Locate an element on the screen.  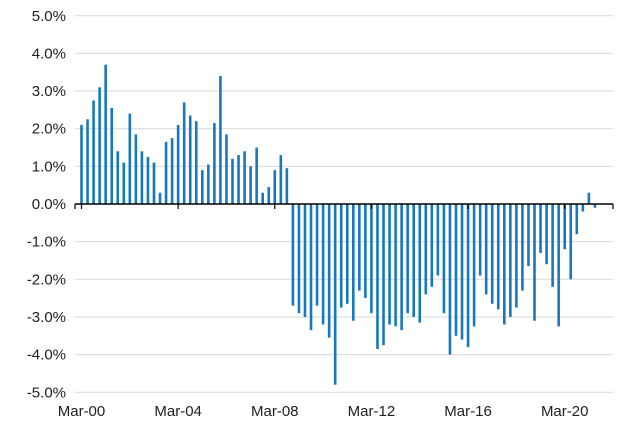
y-tick-label: -5.0% is located at coordinates (46, 392).